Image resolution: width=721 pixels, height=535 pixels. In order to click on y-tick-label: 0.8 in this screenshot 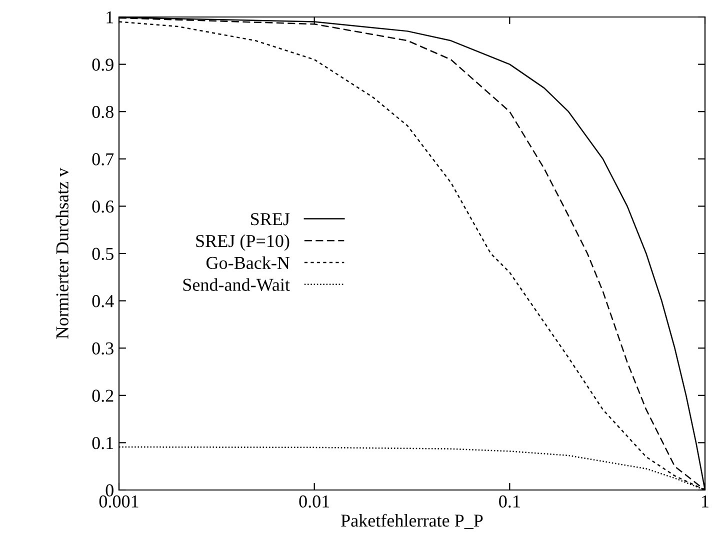, I will do `click(103, 112)`.